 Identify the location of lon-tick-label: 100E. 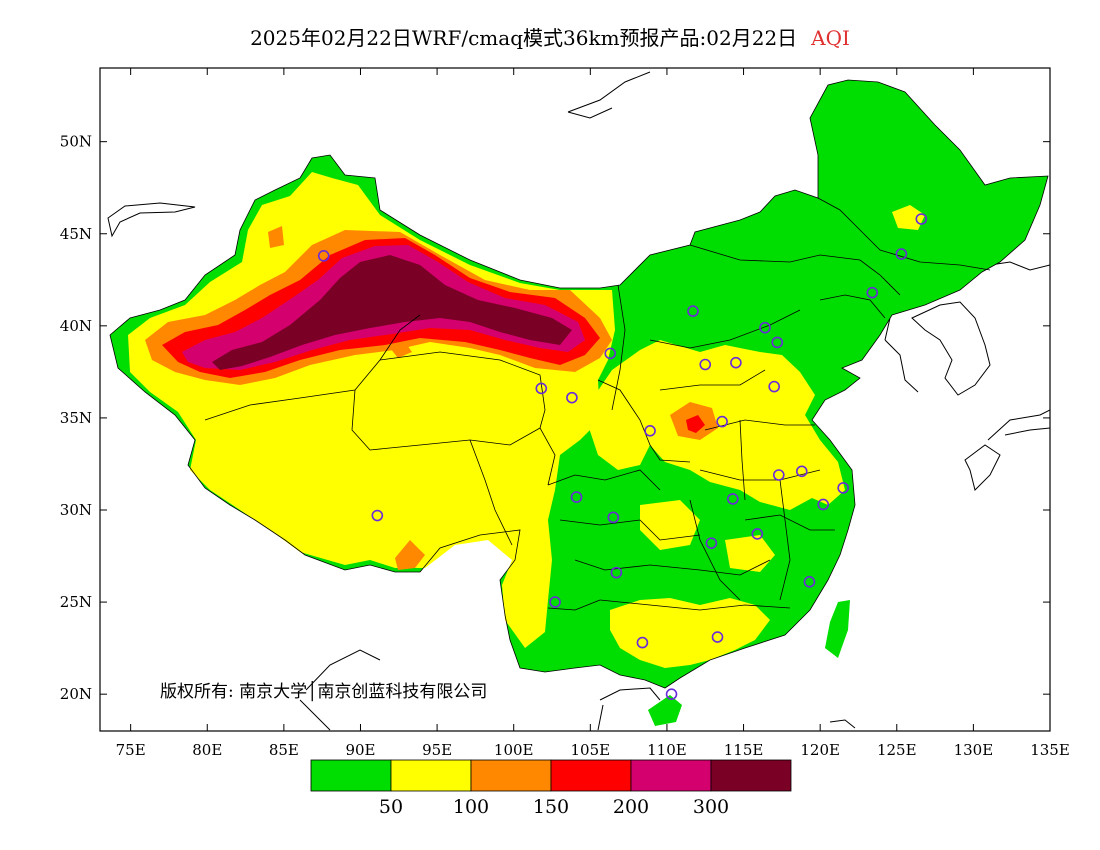
(514, 750).